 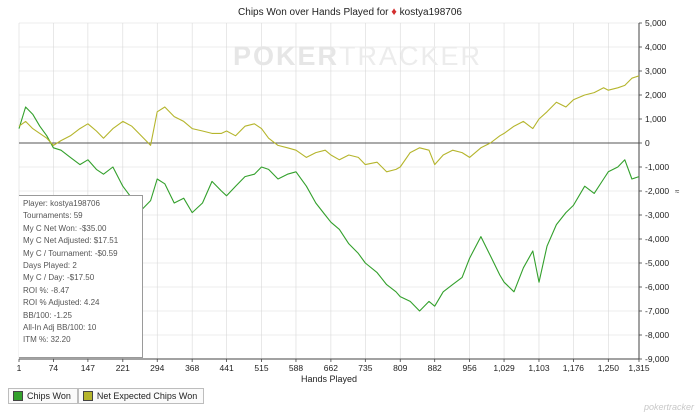 I want to click on stat-line: All-In Adj BB/100: 10, so click(x=60, y=327).